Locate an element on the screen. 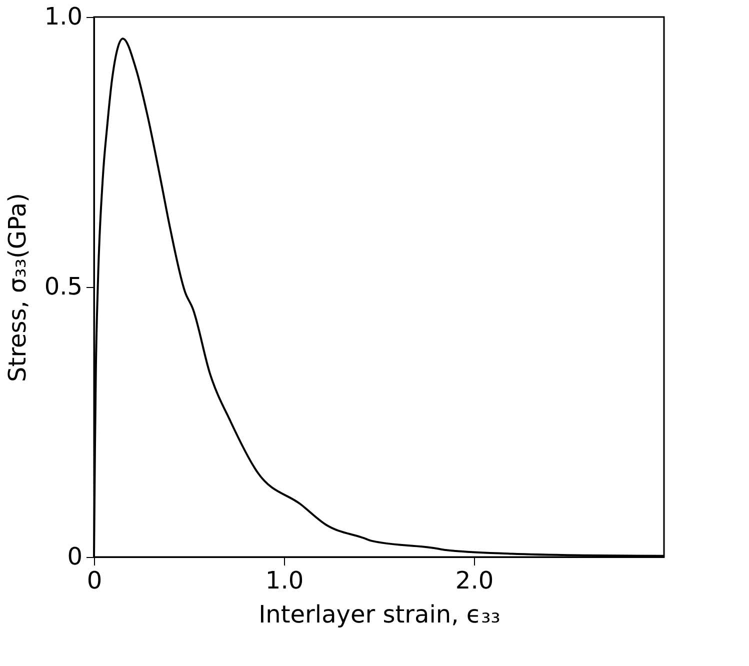 The height and width of the screenshot is (666, 749). x-tick-label: 1.0 is located at coordinates (284, 580).